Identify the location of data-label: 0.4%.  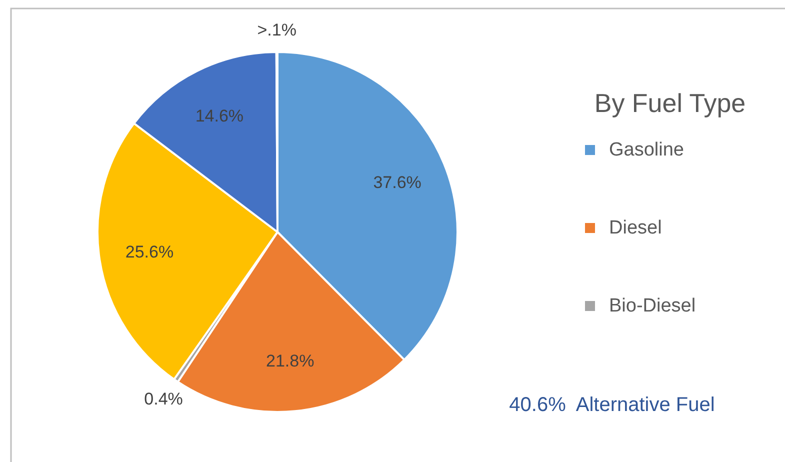
(163, 398).